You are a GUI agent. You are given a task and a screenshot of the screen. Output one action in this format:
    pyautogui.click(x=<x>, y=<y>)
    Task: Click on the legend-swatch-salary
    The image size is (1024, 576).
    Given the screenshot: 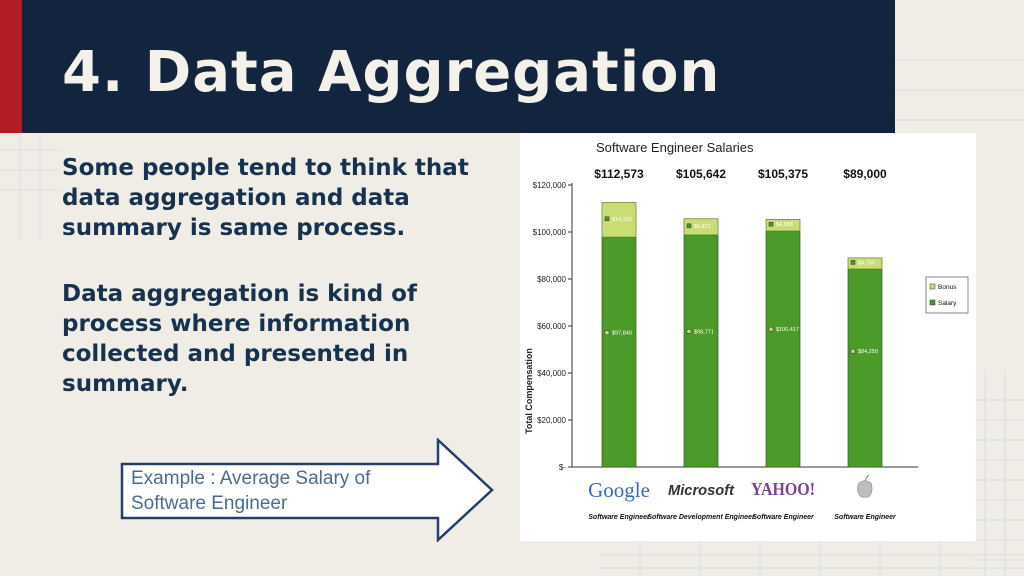 What is the action you would take?
    pyautogui.click(x=932, y=302)
    